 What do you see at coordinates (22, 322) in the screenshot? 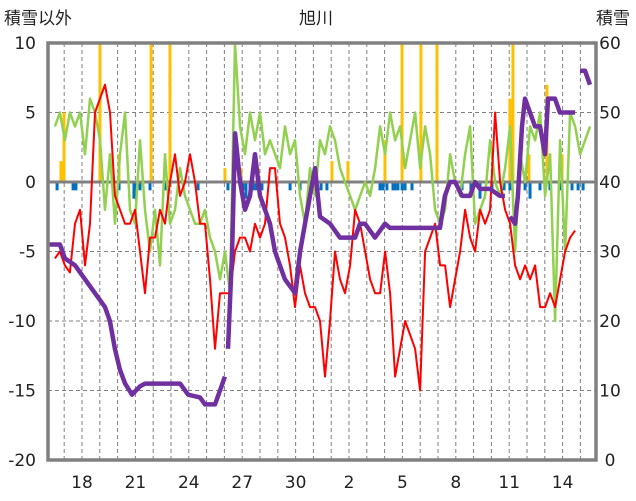
I see `left-tick-label: -10` at bounding box center [22, 322].